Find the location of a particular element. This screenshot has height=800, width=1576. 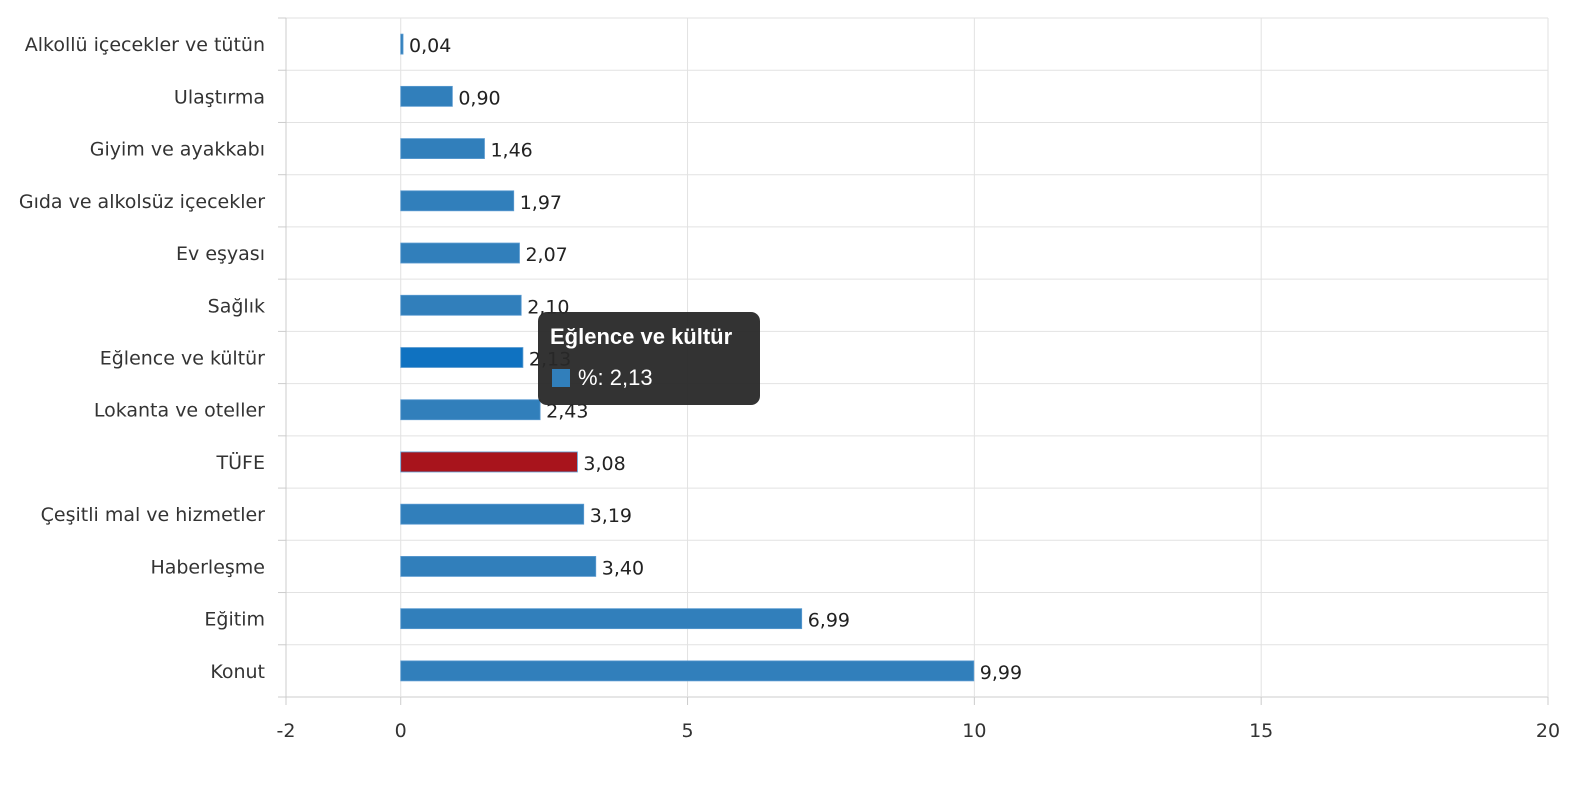

y-category-label: Eğlence ve kültür is located at coordinates (182, 359).